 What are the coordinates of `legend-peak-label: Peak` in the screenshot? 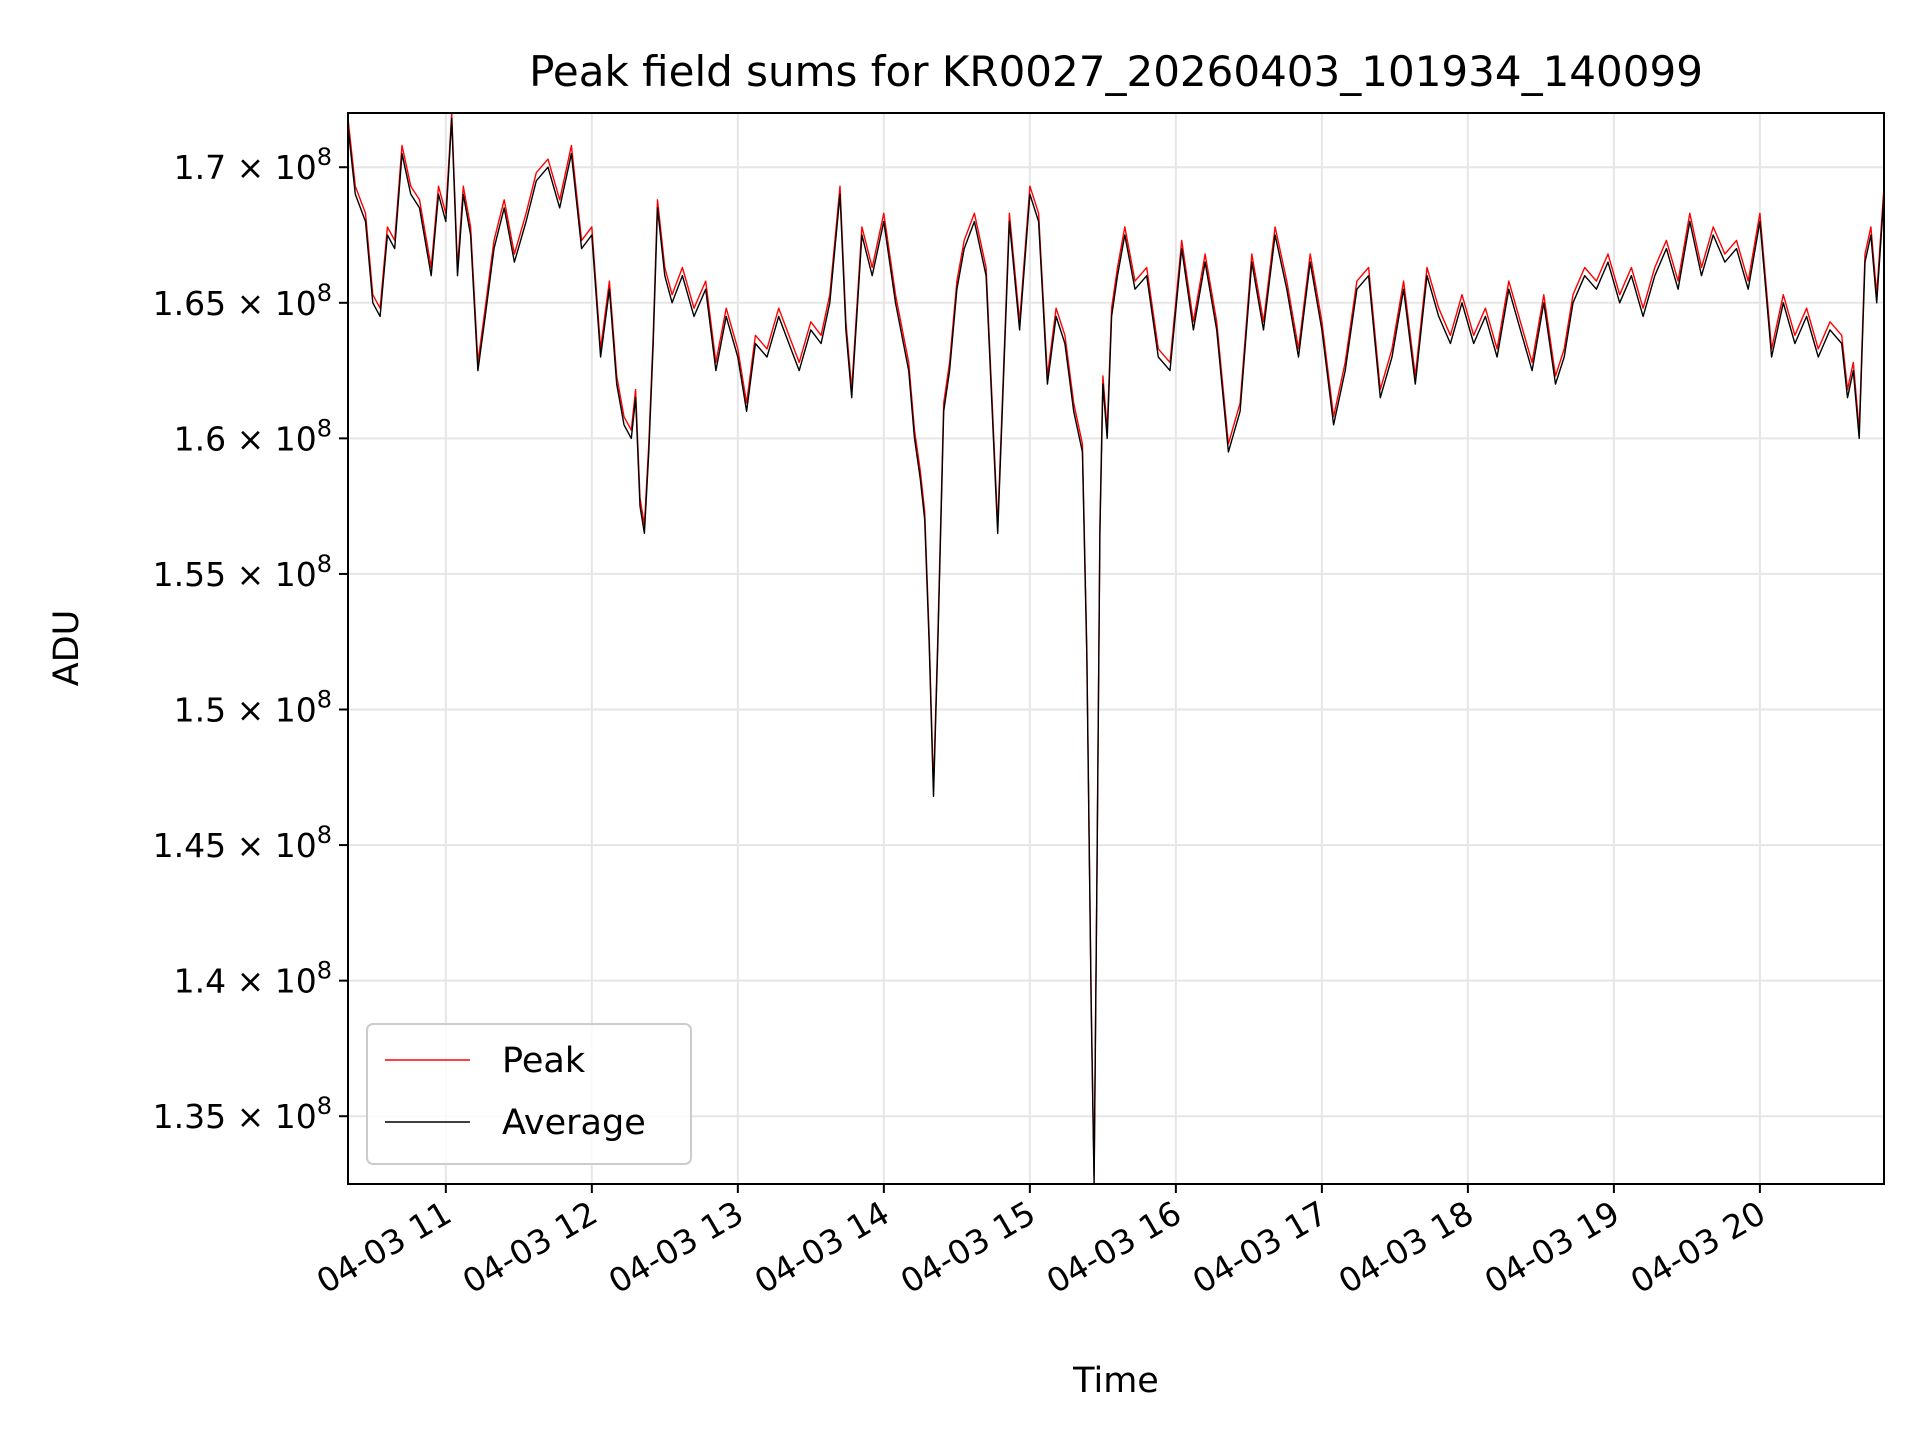 It's located at (544, 1061).